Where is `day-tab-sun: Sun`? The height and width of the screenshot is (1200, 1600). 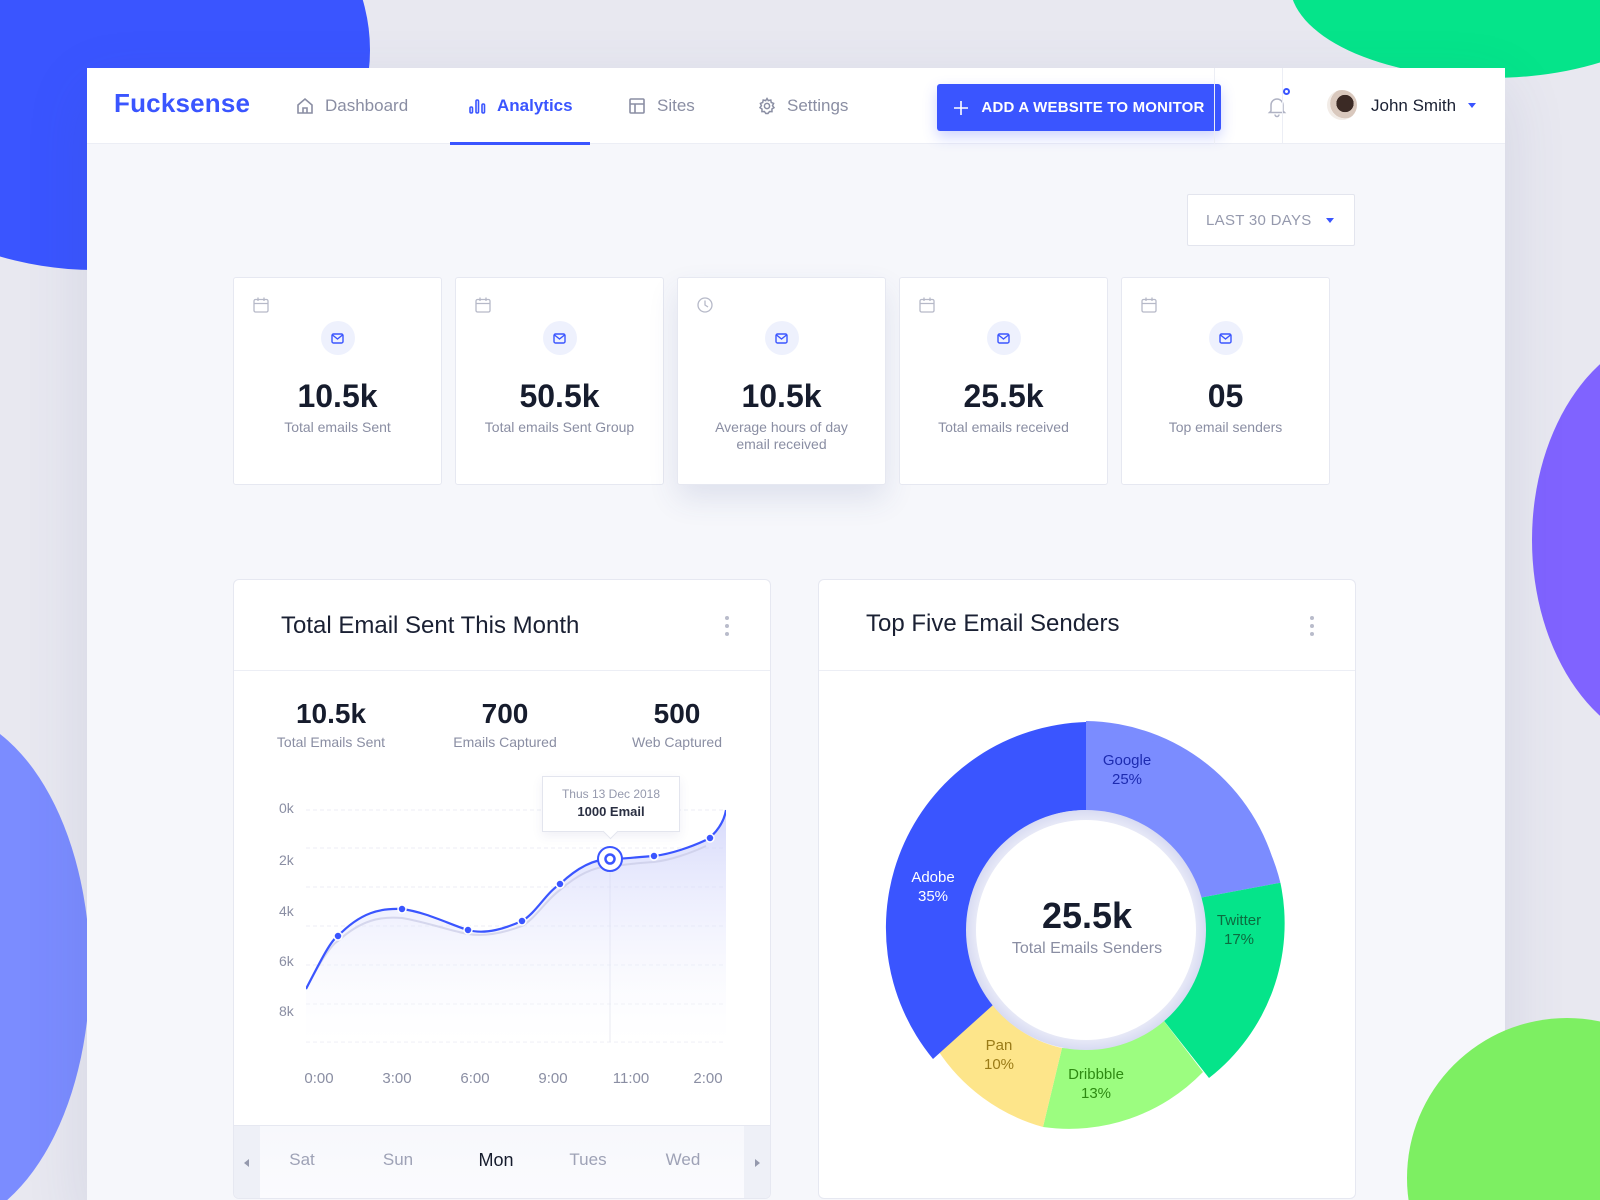
day-tab-sun: Sun is located at coordinates (398, 1159).